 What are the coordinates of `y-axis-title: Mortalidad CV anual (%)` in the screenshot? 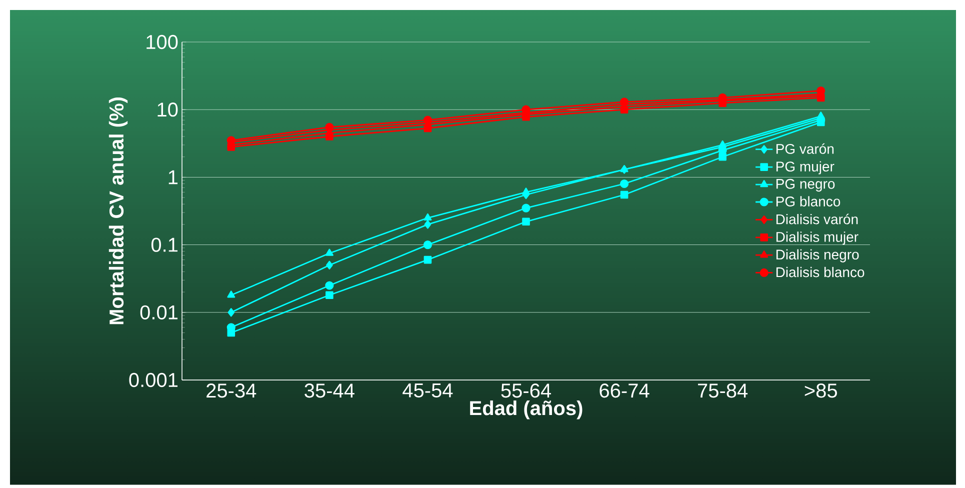 It's located at (118, 211).